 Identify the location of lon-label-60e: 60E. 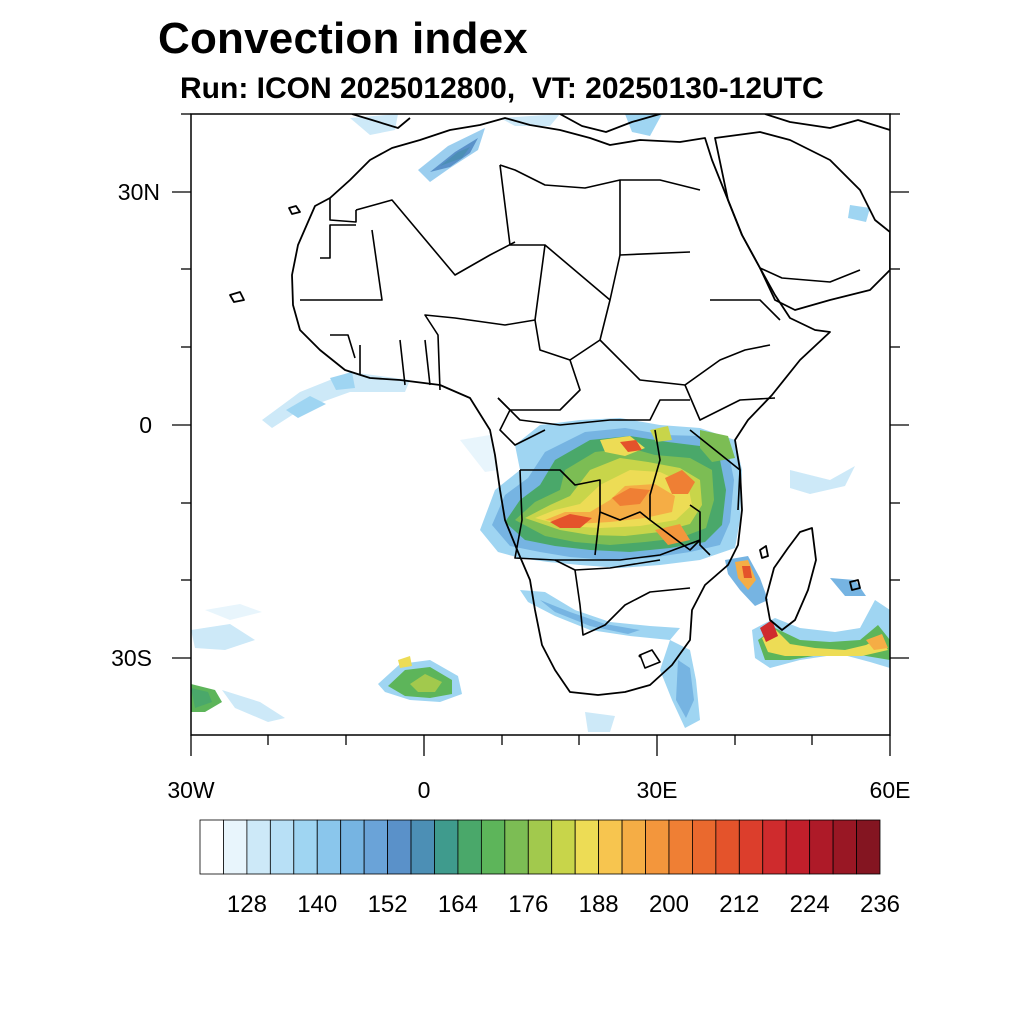
(890, 790).